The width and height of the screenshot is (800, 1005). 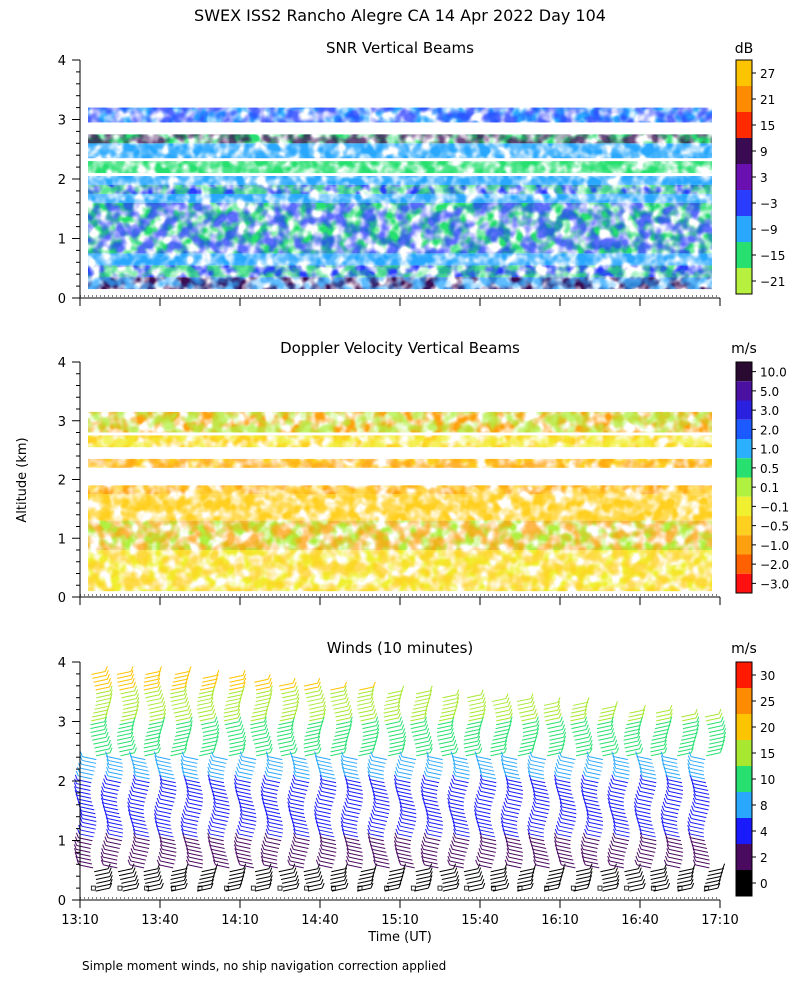 I want to click on colorbar-label: −0.5, so click(x=774, y=527).